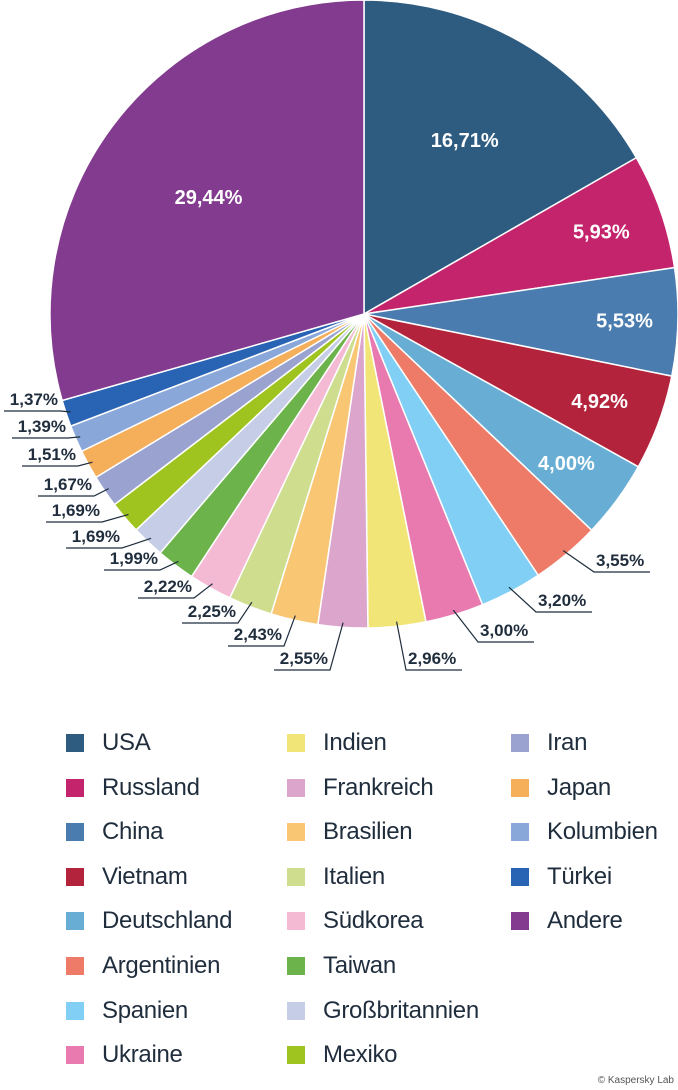 This screenshot has height=1090, width=678. Describe the element at coordinates (579, 787) in the screenshot. I see `legend-label: Japan` at that location.